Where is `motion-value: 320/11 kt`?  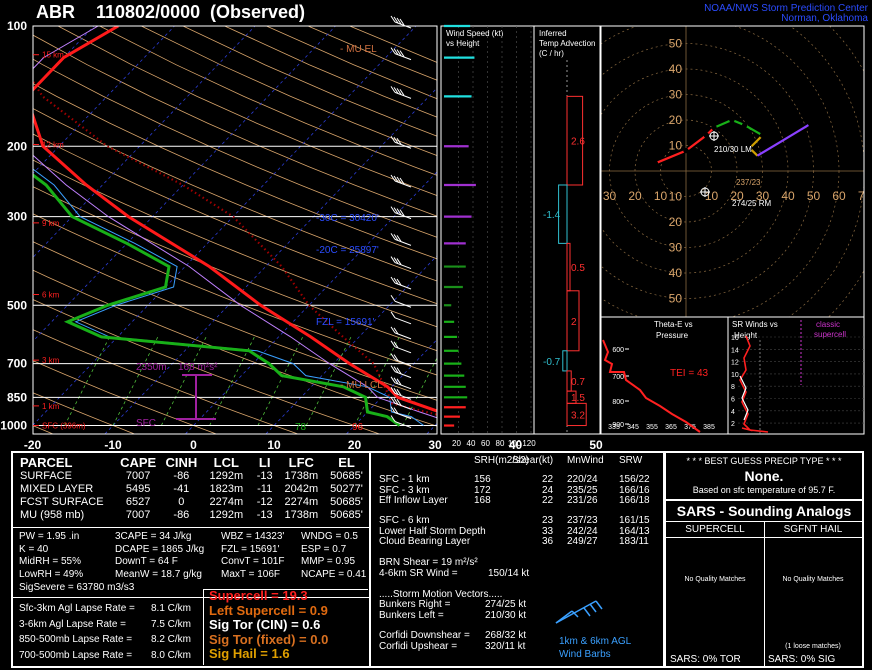
motion-value: 320/11 kt is located at coordinates (505, 646).